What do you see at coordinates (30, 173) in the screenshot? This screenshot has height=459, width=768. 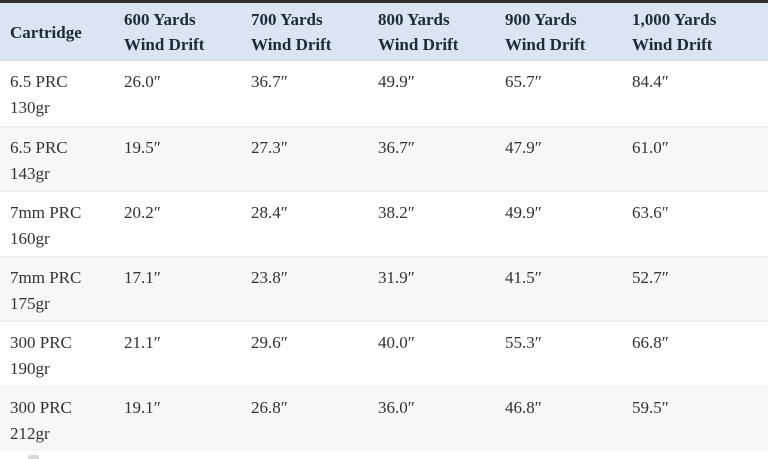 I see `cartridge-grain: 143gr` at bounding box center [30, 173].